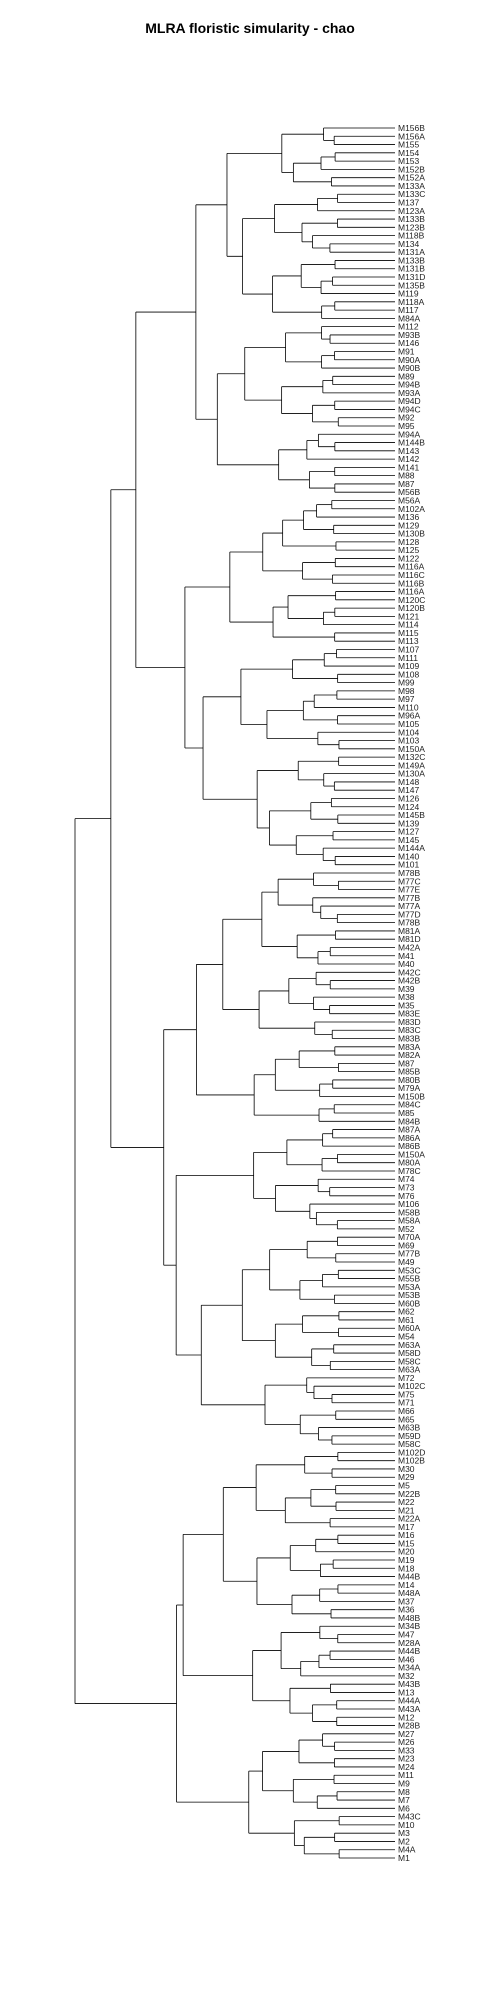 This screenshot has height=2000, width=500. What do you see at coordinates (408, 707) in the screenshot?
I see `leaf-label: M110` at bounding box center [408, 707].